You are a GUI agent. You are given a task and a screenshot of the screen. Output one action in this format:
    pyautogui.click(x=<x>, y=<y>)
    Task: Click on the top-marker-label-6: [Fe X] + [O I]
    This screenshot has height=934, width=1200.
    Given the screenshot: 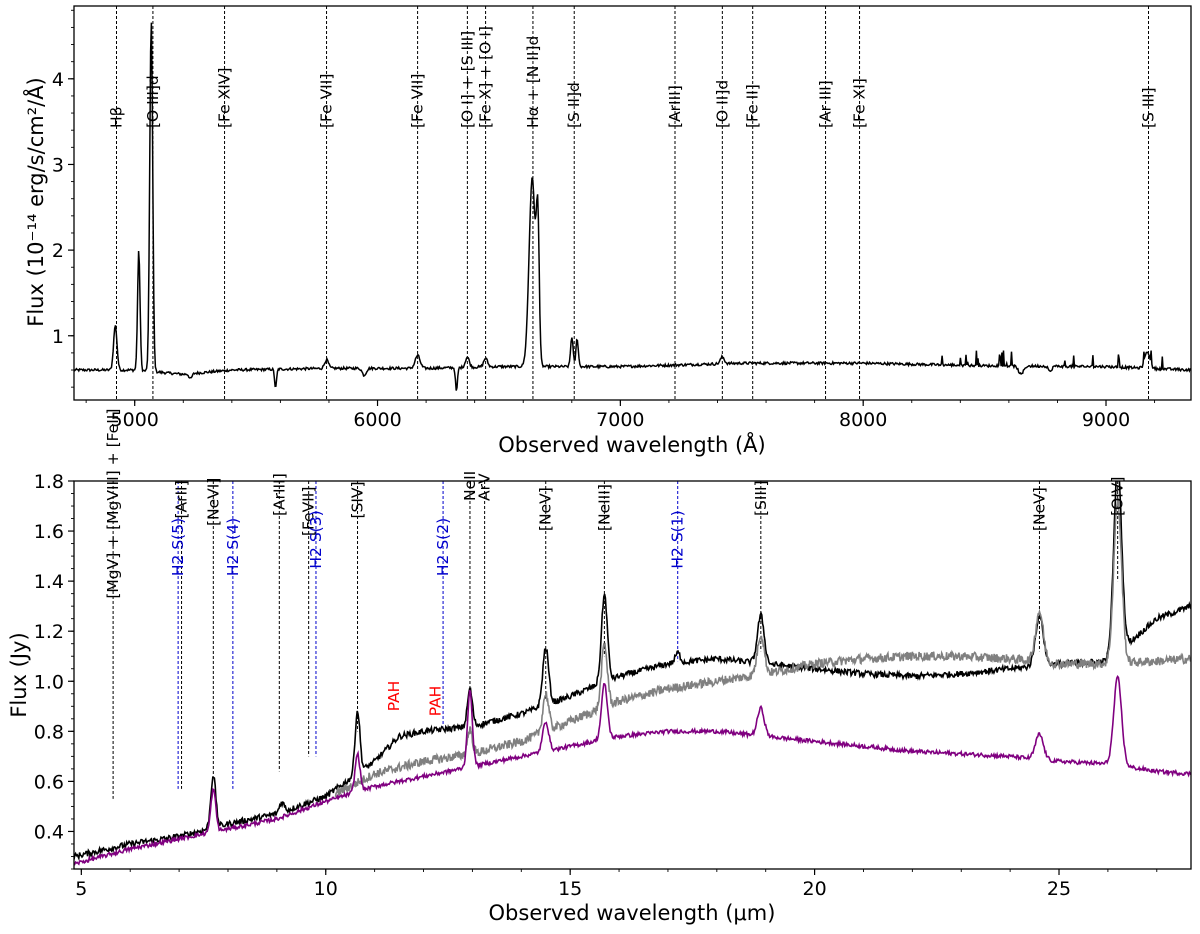 What is the action you would take?
    pyautogui.click(x=486, y=77)
    